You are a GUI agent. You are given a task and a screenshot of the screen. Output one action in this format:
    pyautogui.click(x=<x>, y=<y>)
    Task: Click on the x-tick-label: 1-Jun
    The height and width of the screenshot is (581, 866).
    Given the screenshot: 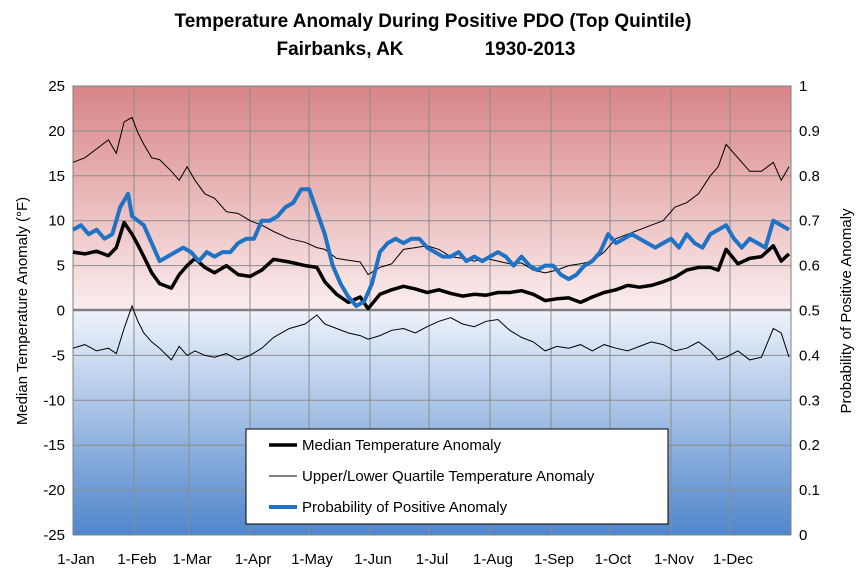 What is the action you would take?
    pyautogui.click(x=373, y=559)
    